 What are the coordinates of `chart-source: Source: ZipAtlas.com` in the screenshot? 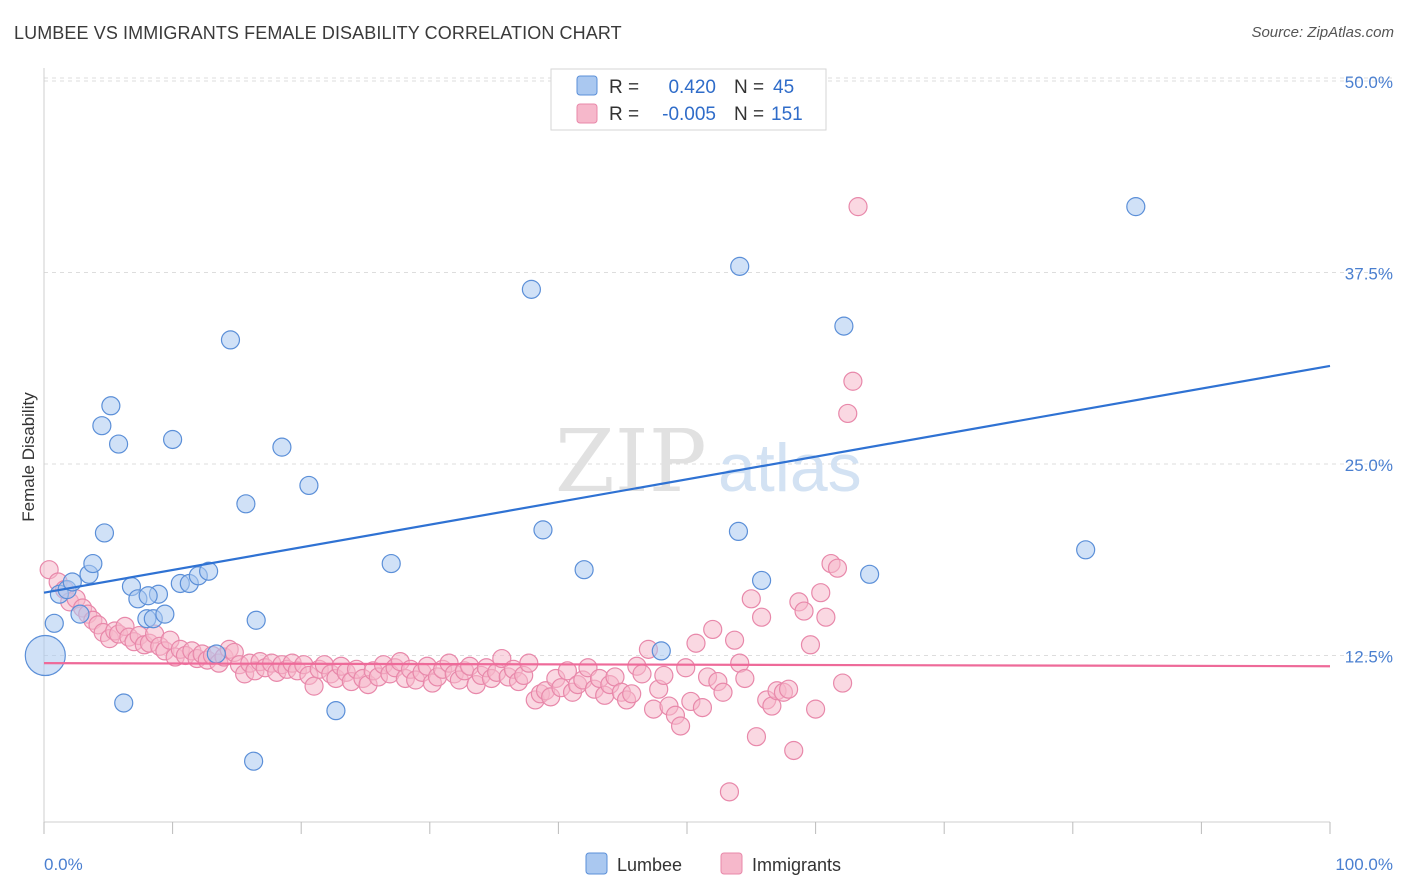 It's located at (1322, 32).